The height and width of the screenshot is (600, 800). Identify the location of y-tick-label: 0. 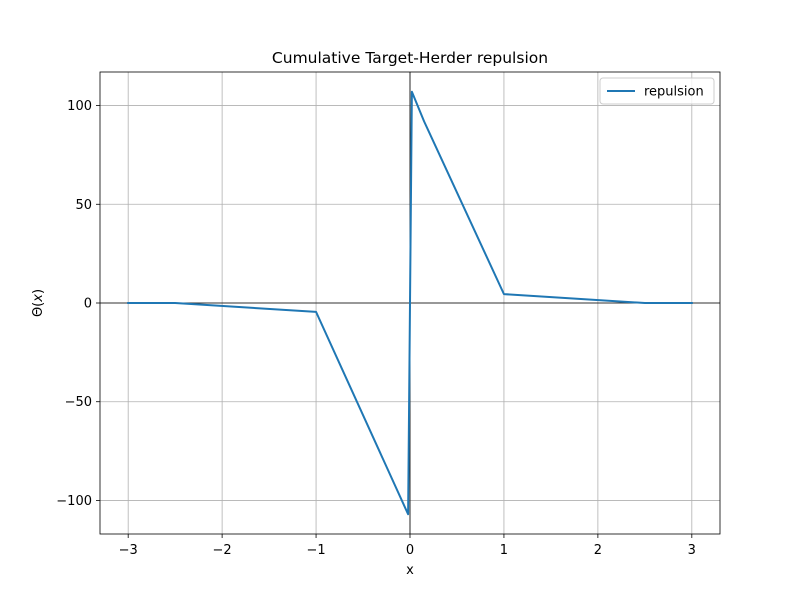
(88, 304).